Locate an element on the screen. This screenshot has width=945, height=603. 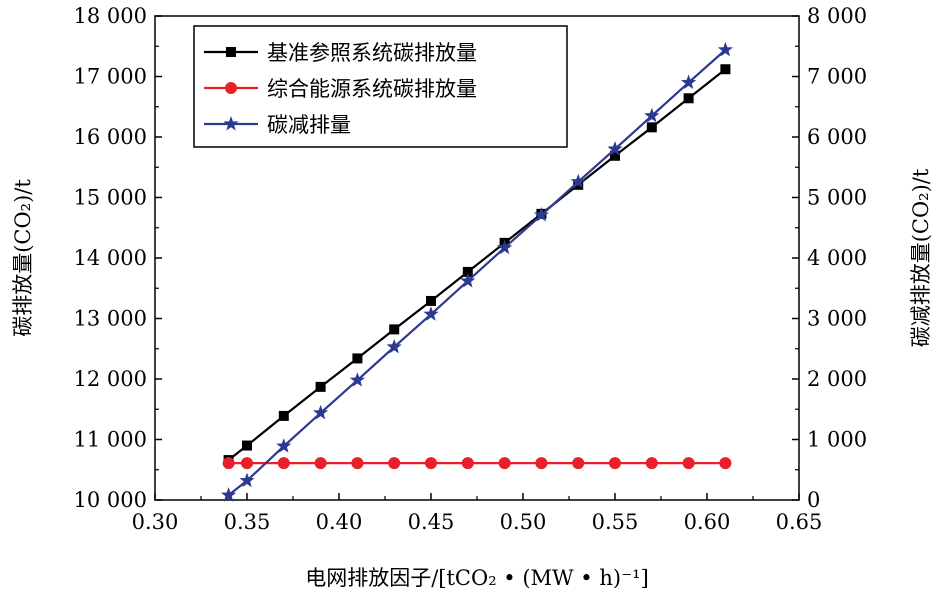
x-tick-label: 0.50 is located at coordinates (523, 522).